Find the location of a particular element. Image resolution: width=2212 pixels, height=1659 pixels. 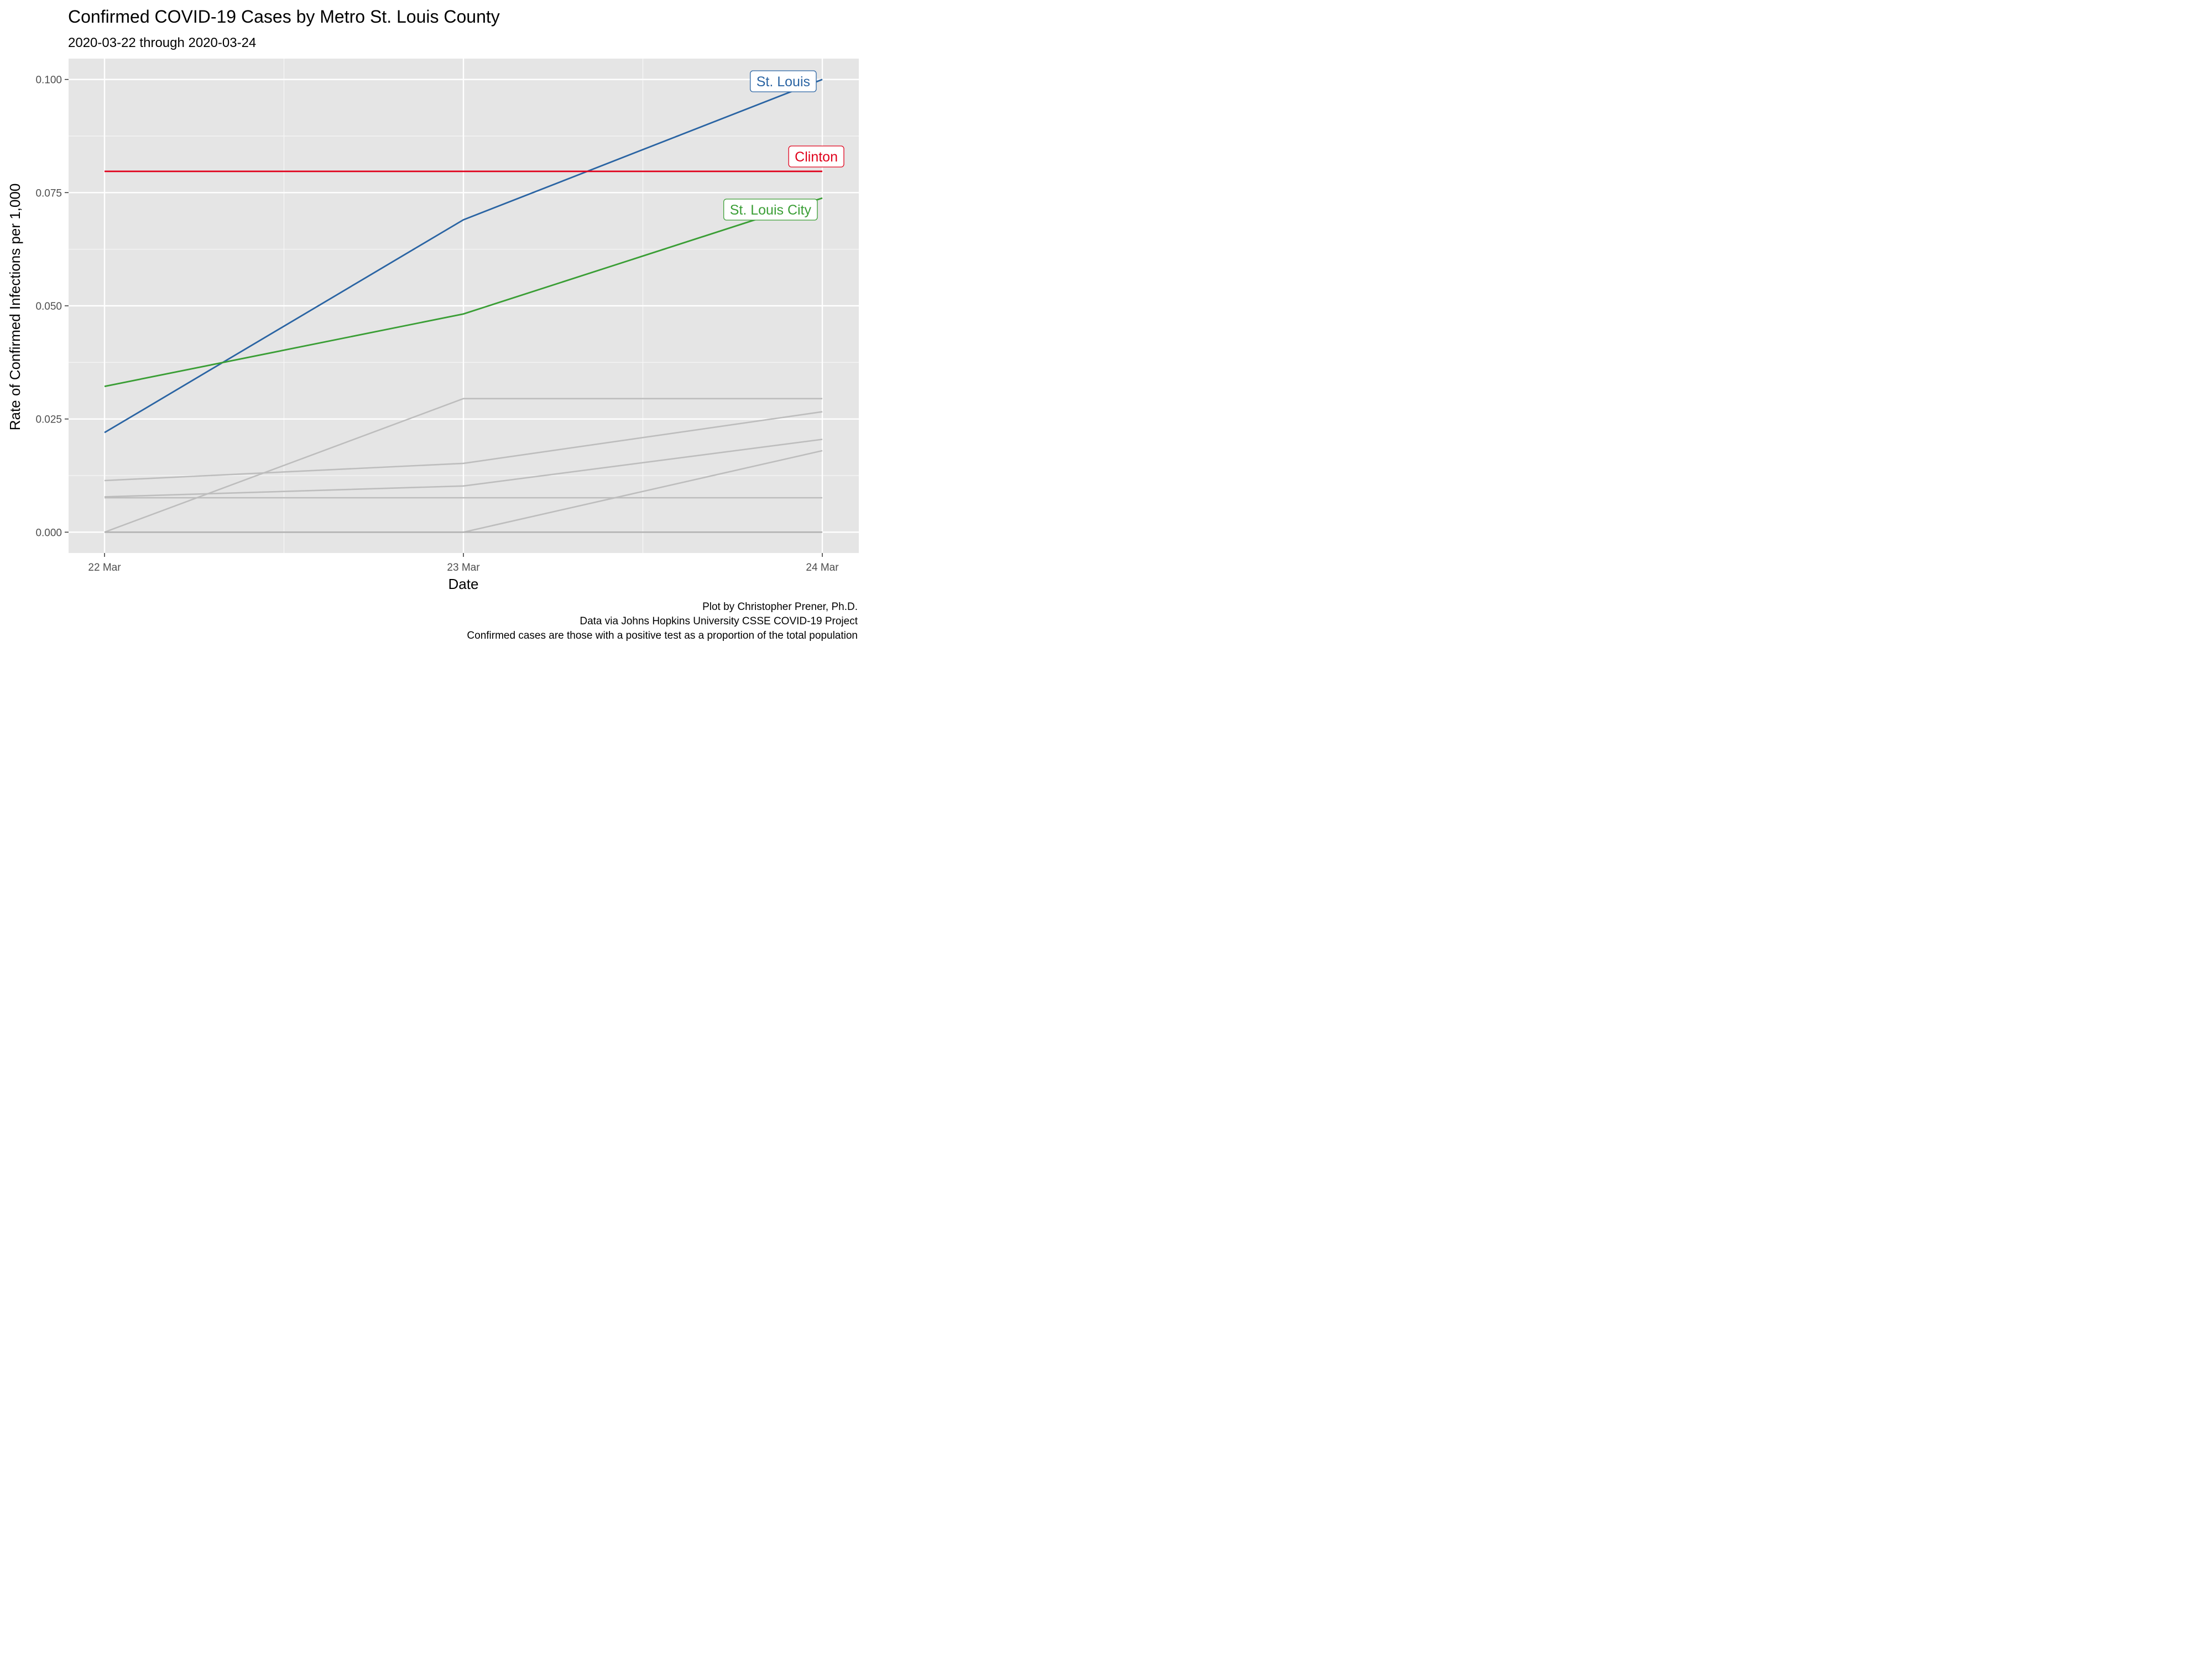

series-label-text: Clinton is located at coordinates (817, 157).